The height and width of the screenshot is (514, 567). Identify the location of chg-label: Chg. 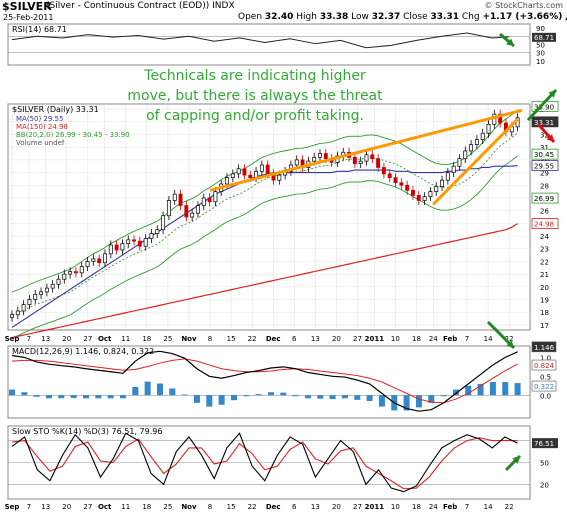
(470, 17).